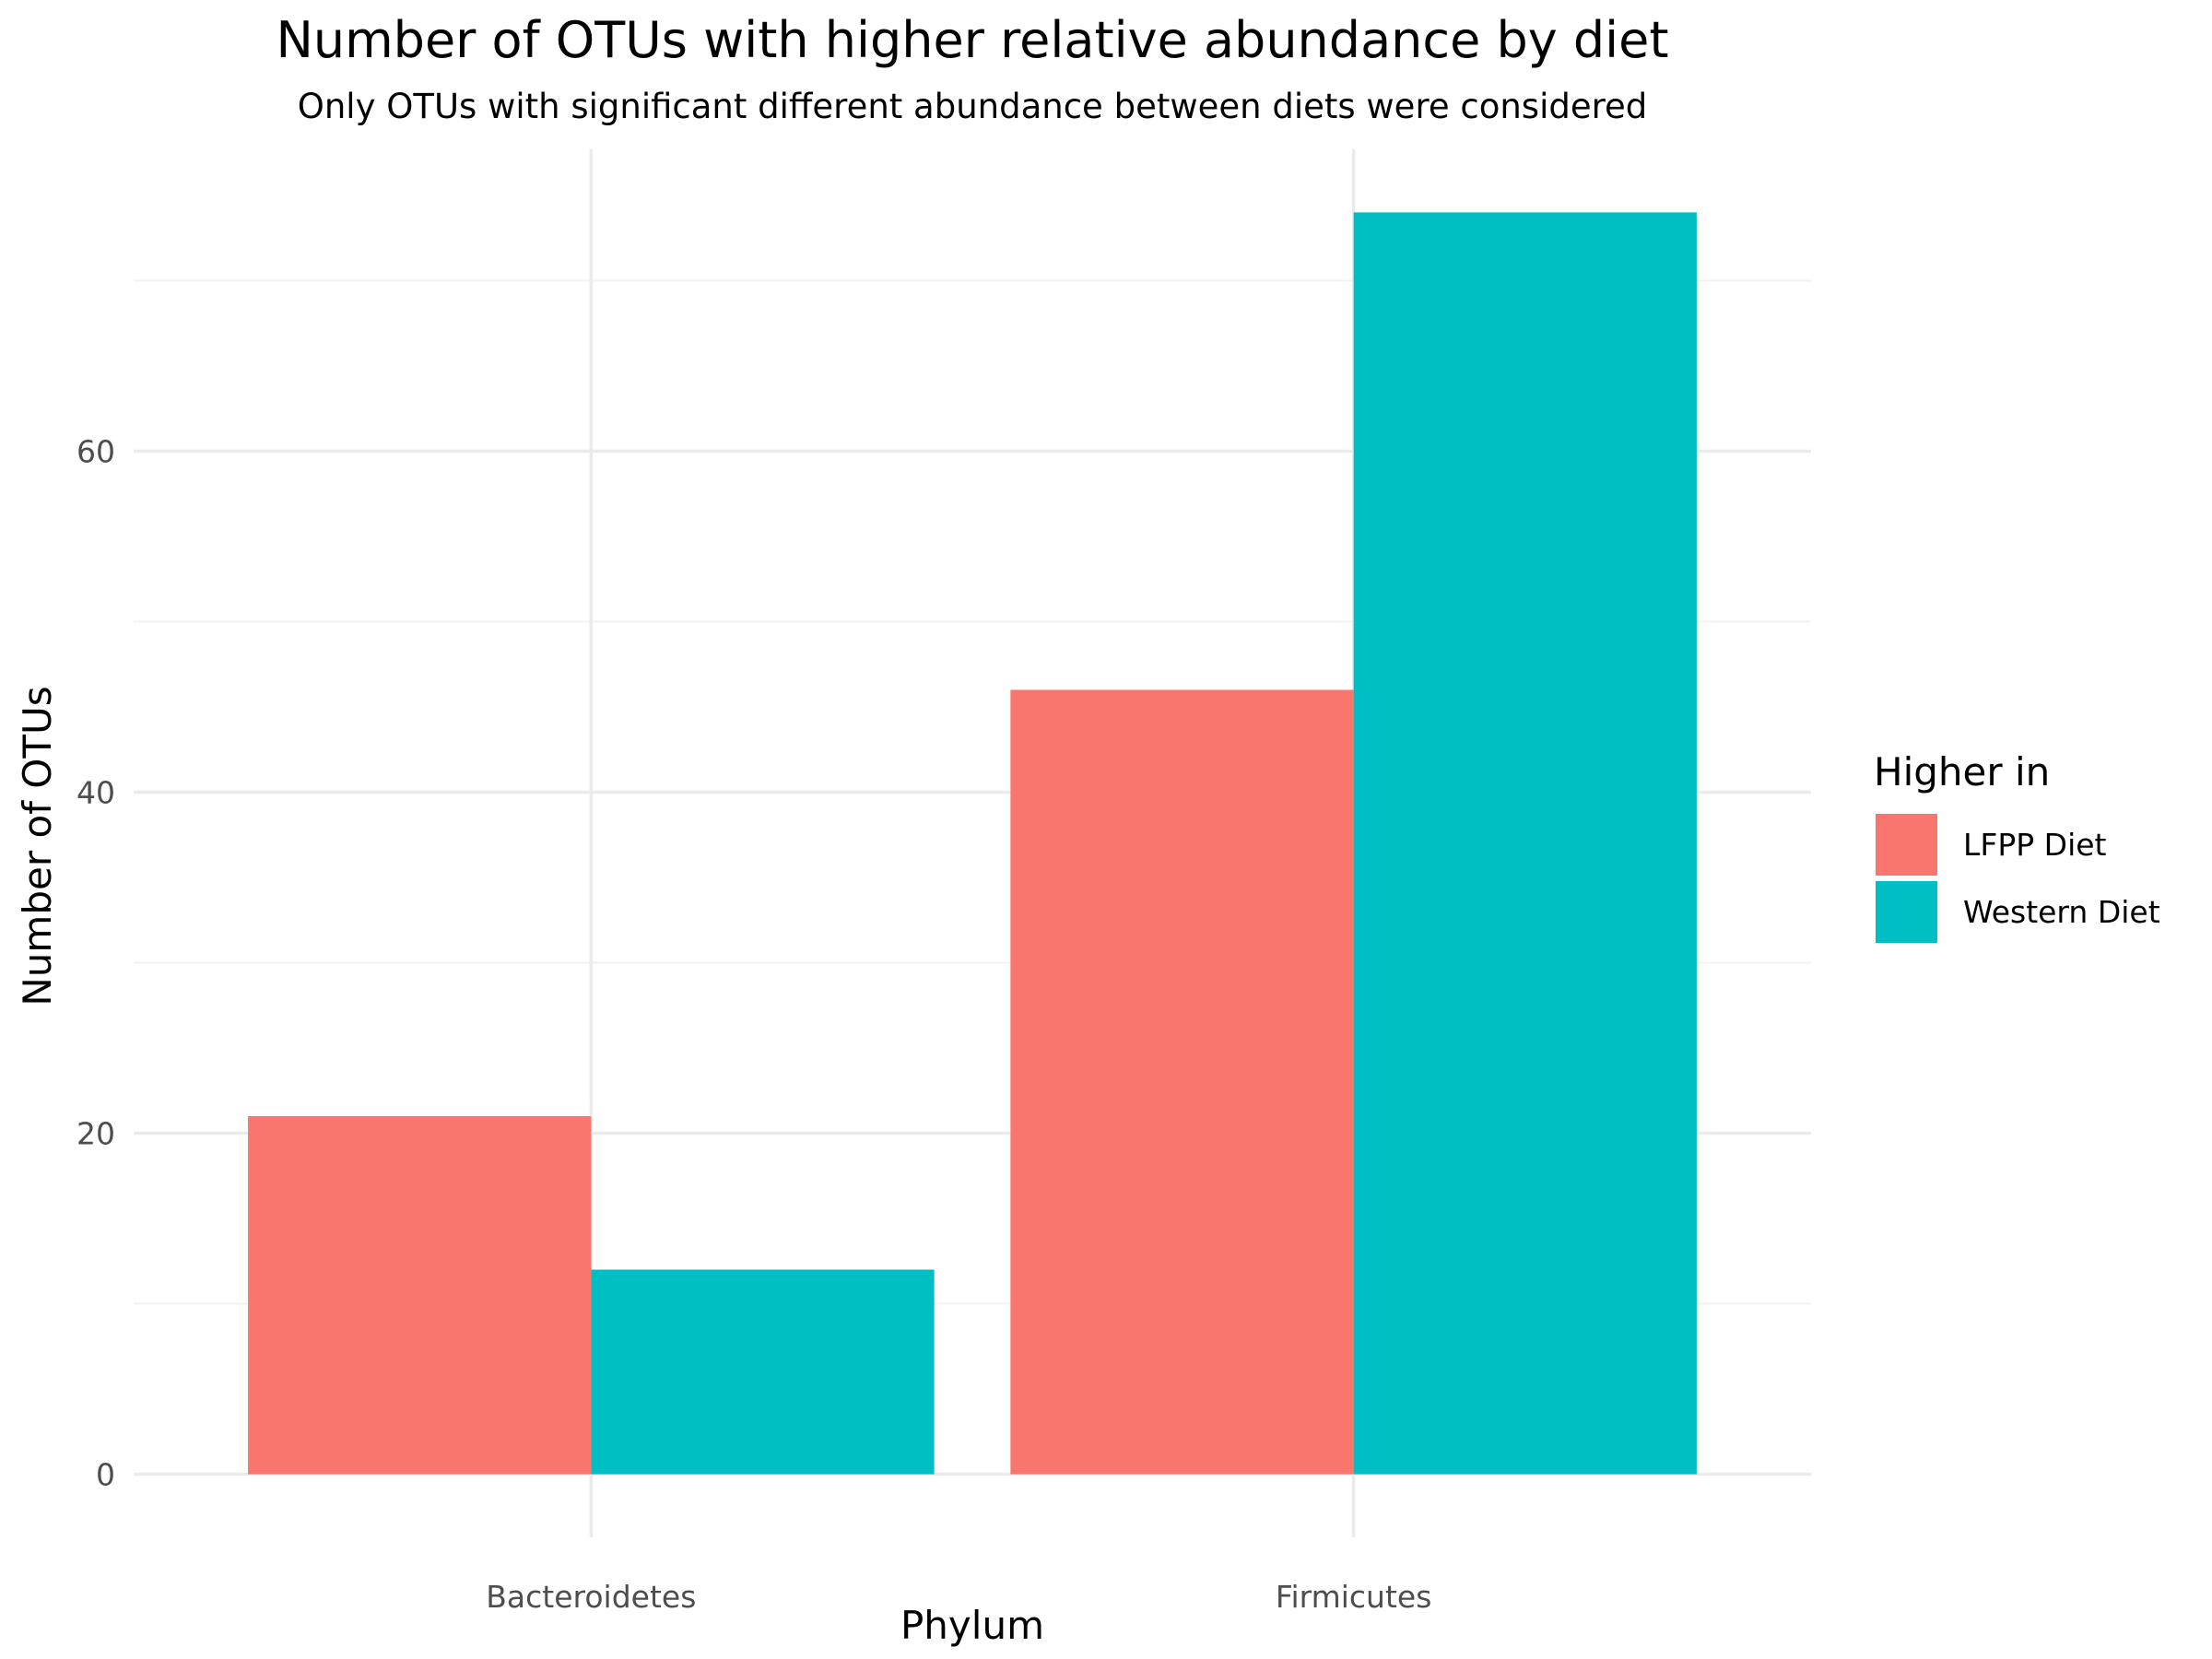 The image size is (2212, 1659). What do you see at coordinates (2018, 878) in the screenshot?
I see `legend-items: LFPP Diet Western Diet` at bounding box center [2018, 878].